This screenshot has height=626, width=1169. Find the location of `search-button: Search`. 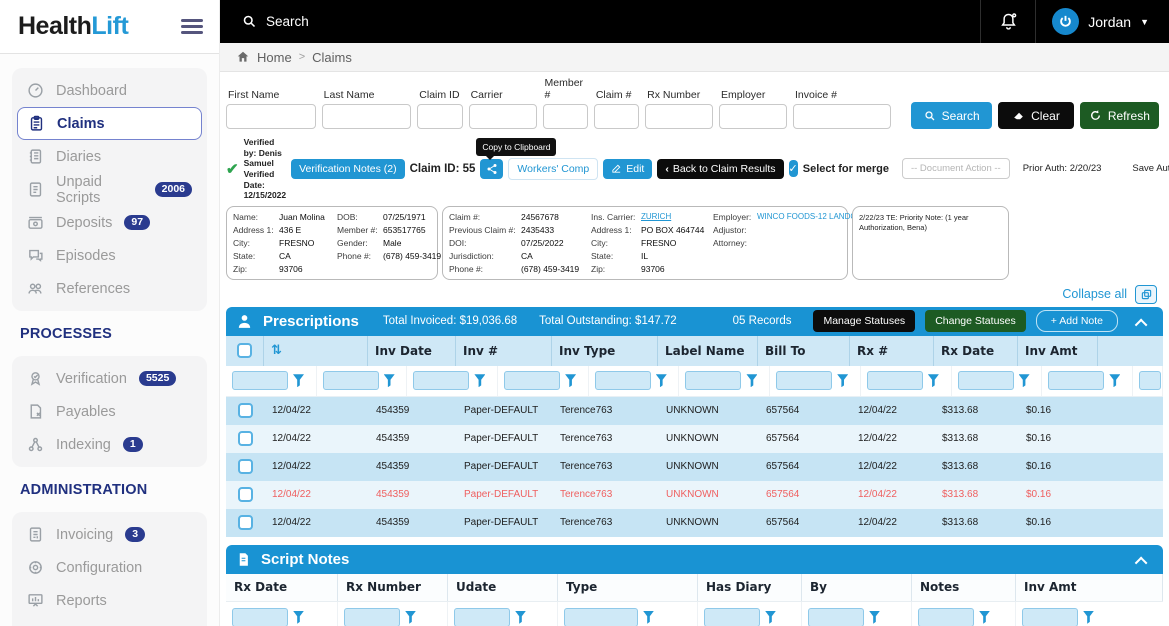

search-button: Search is located at coordinates (952, 115).